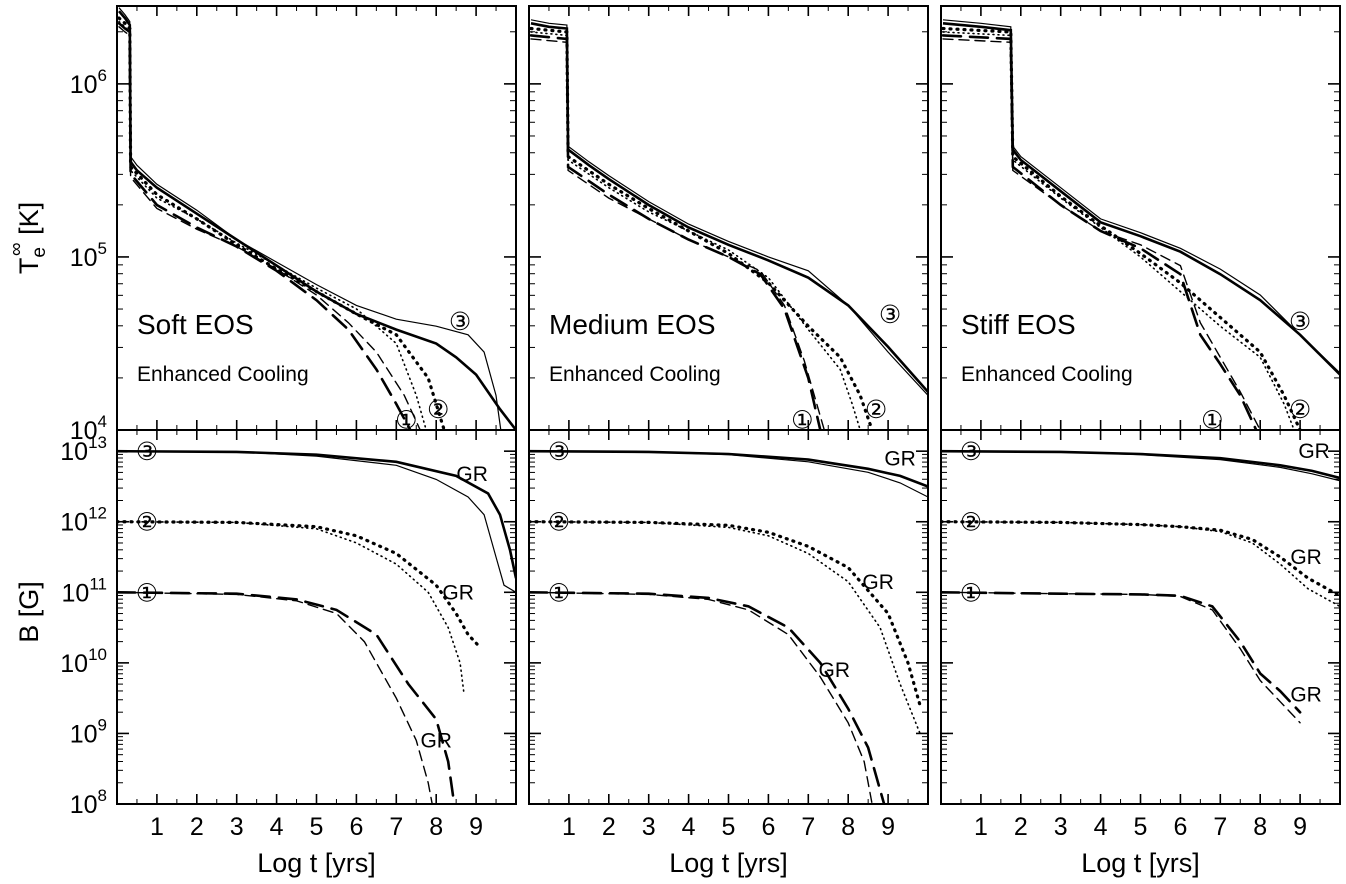 The width and height of the screenshot is (1346, 884). What do you see at coordinates (84, 590) in the screenshot?
I see `y-tick-label-field: 10¹¹` at bounding box center [84, 590].